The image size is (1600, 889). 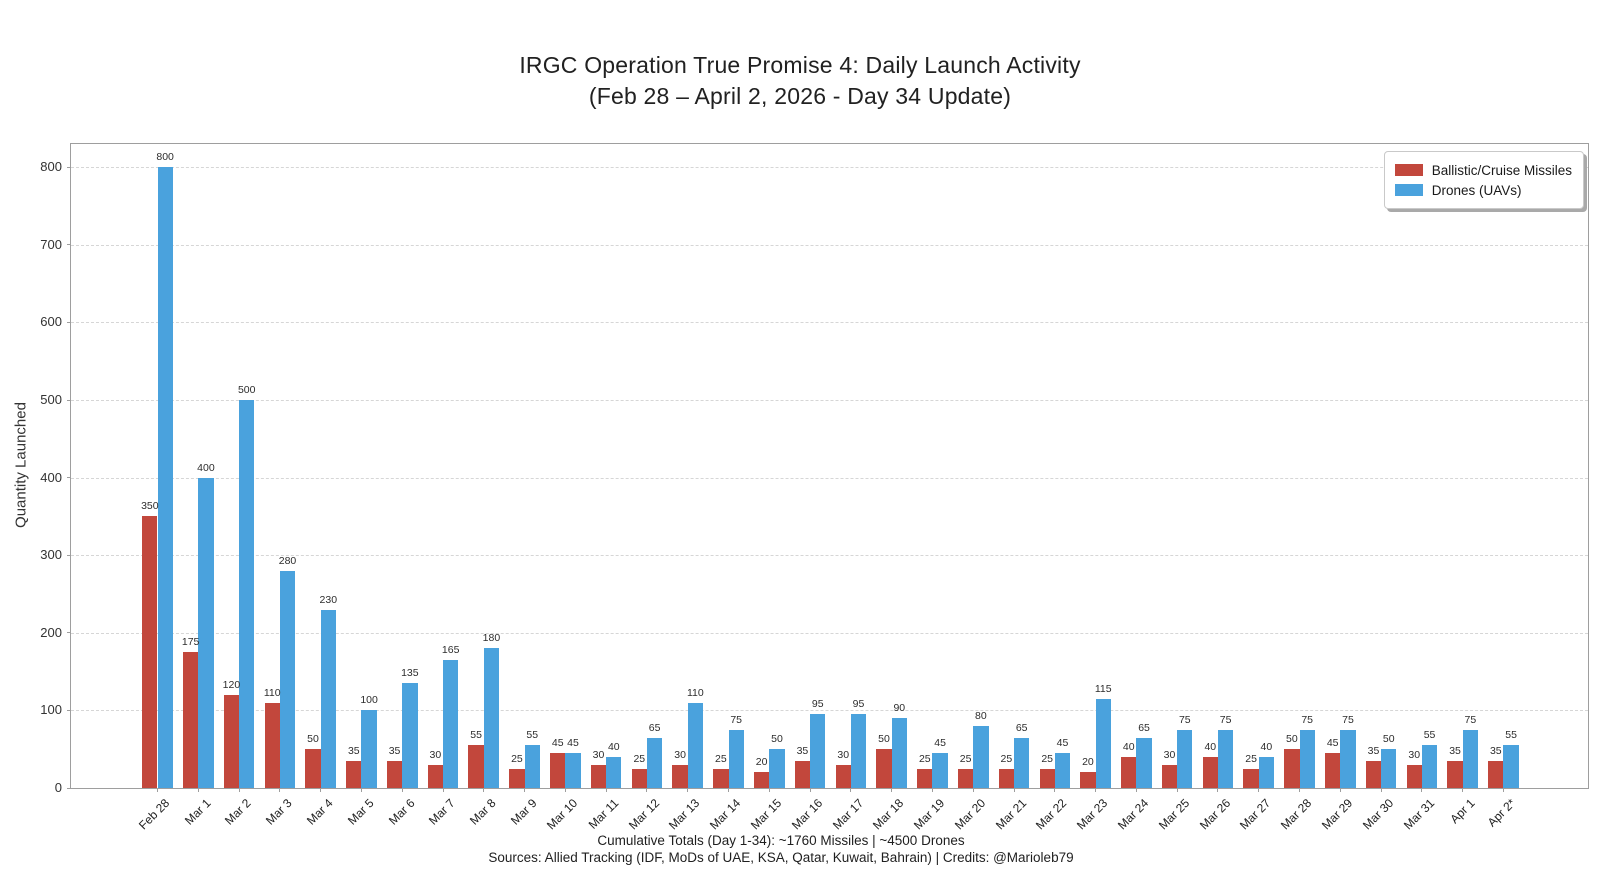 What do you see at coordinates (1255, 814) in the screenshot?
I see `x-tick-label: Mar 27` at bounding box center [1255, 814].